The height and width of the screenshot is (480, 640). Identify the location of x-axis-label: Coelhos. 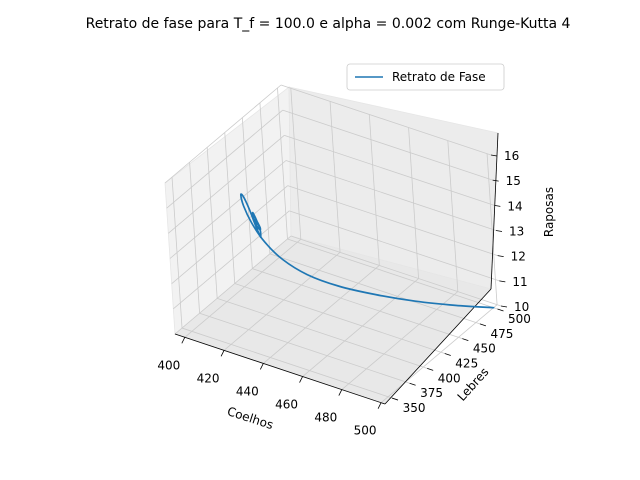
(250, 418).